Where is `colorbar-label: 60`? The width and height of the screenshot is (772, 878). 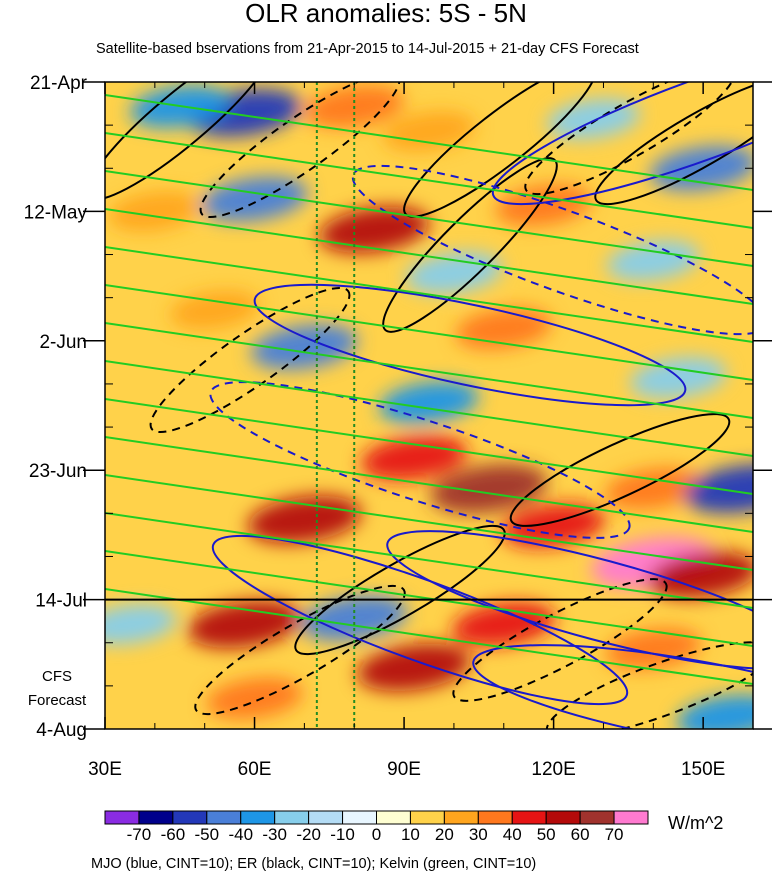
colorbar-label: 60 is located at coordinates (580, 834).